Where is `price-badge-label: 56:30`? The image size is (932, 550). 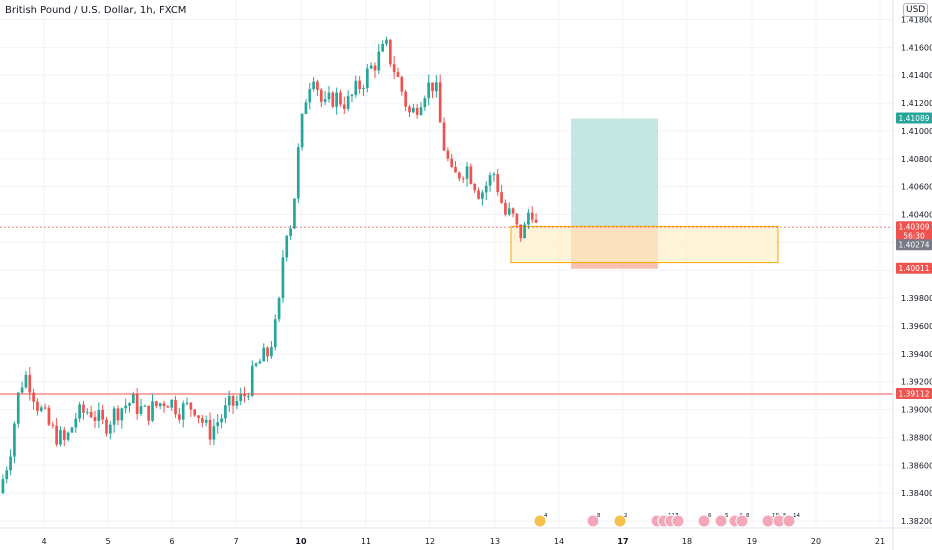
price-badge-label: 56:30 is located at coordinates (914, 236).